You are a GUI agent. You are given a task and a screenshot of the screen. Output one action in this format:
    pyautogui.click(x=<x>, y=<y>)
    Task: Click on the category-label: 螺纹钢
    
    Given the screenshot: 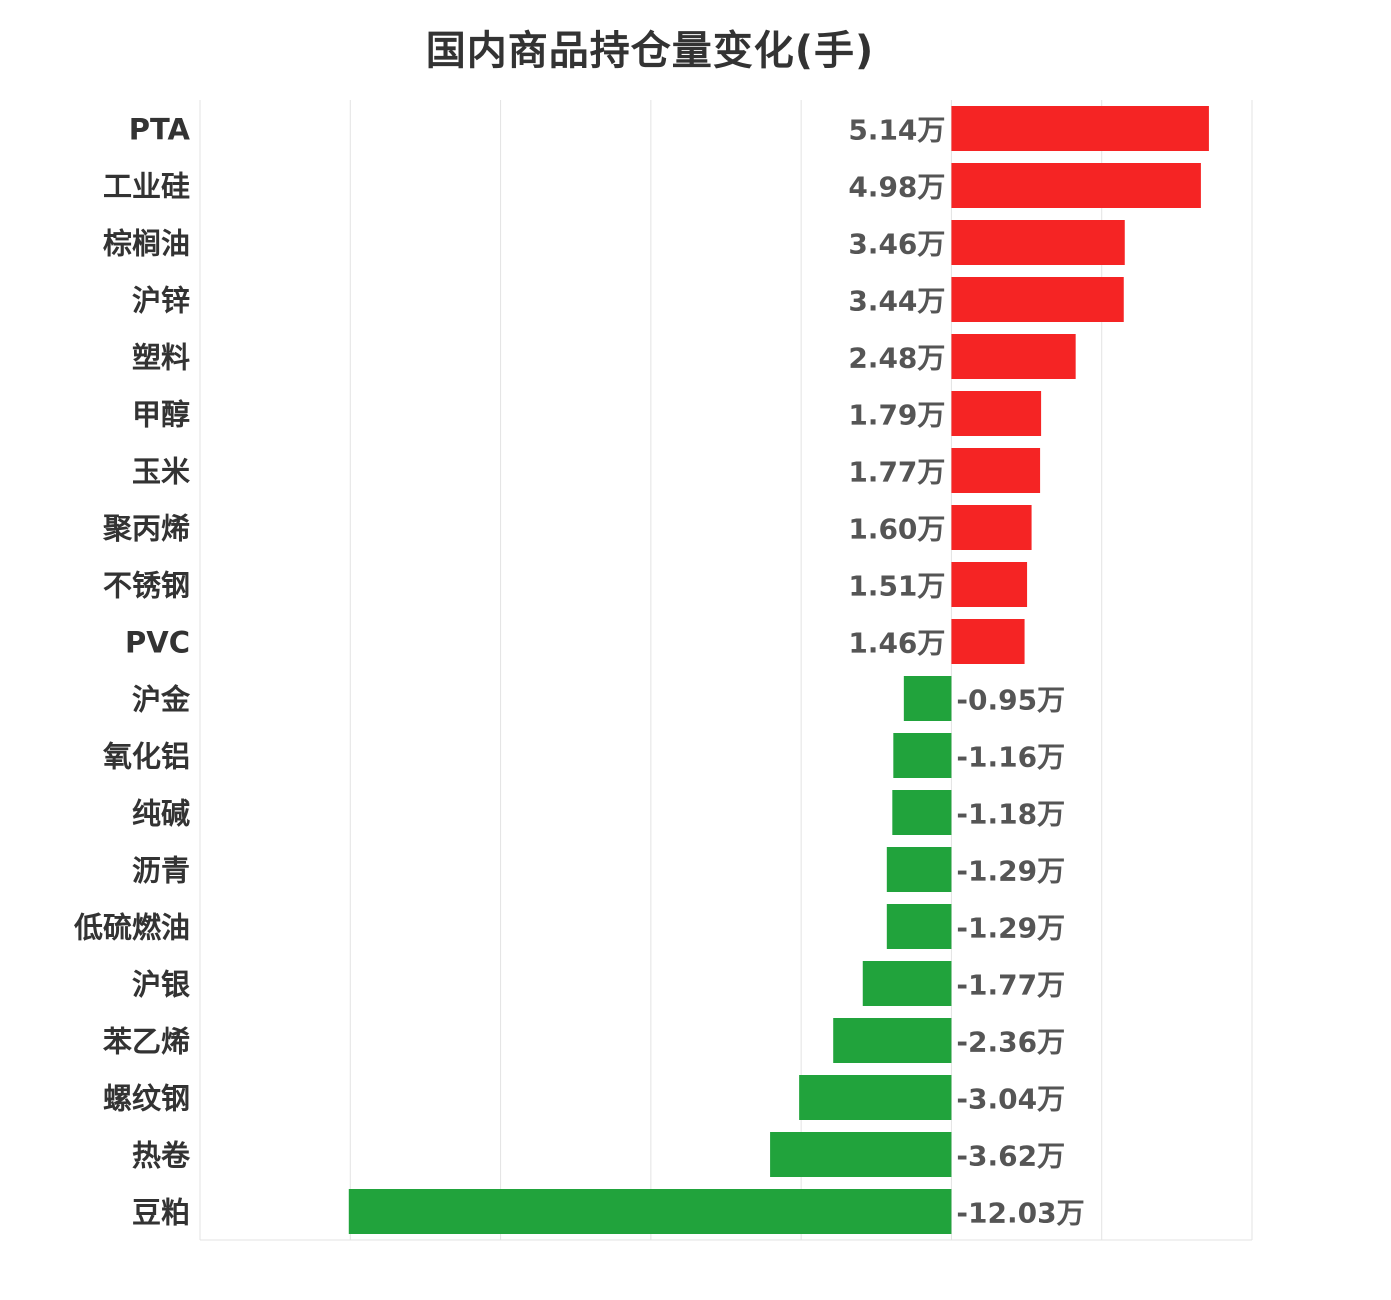 What is the action you would take?
    pyautogui.click(x=146, y=1099)
    